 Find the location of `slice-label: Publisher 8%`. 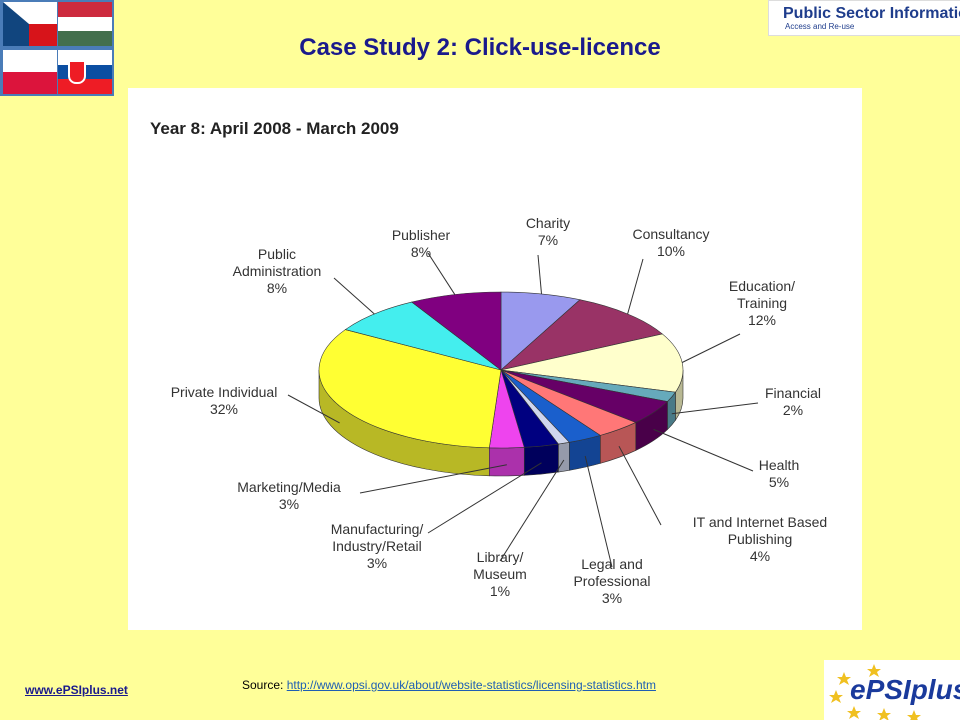

slice-label: Publisher 8% is located at coordinates (421, 243).